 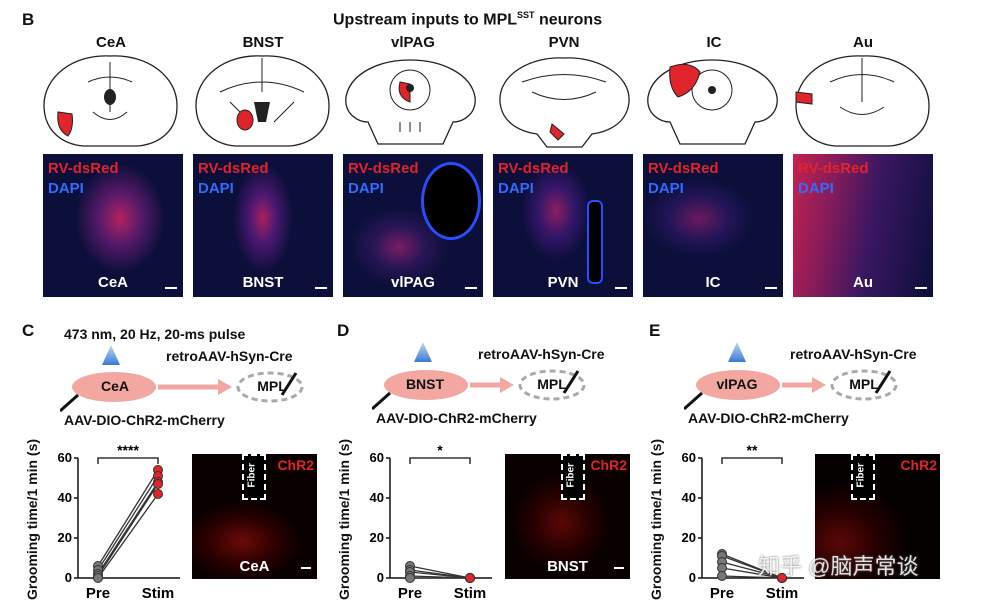 I want to click on micrograph-vlpag: RV-dsRed DAPI vlPAG, so click(x=413, y=225).